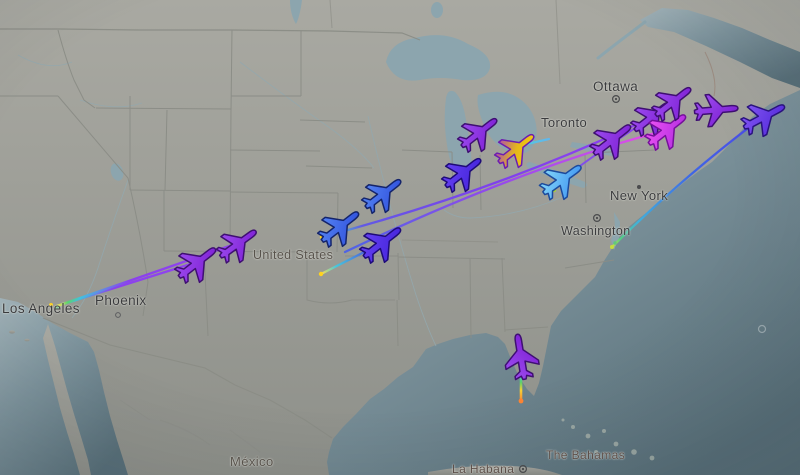 The width and height of the screenshot is (800, 475). I want to click on city-label-mexico: México, so click(252, 461).